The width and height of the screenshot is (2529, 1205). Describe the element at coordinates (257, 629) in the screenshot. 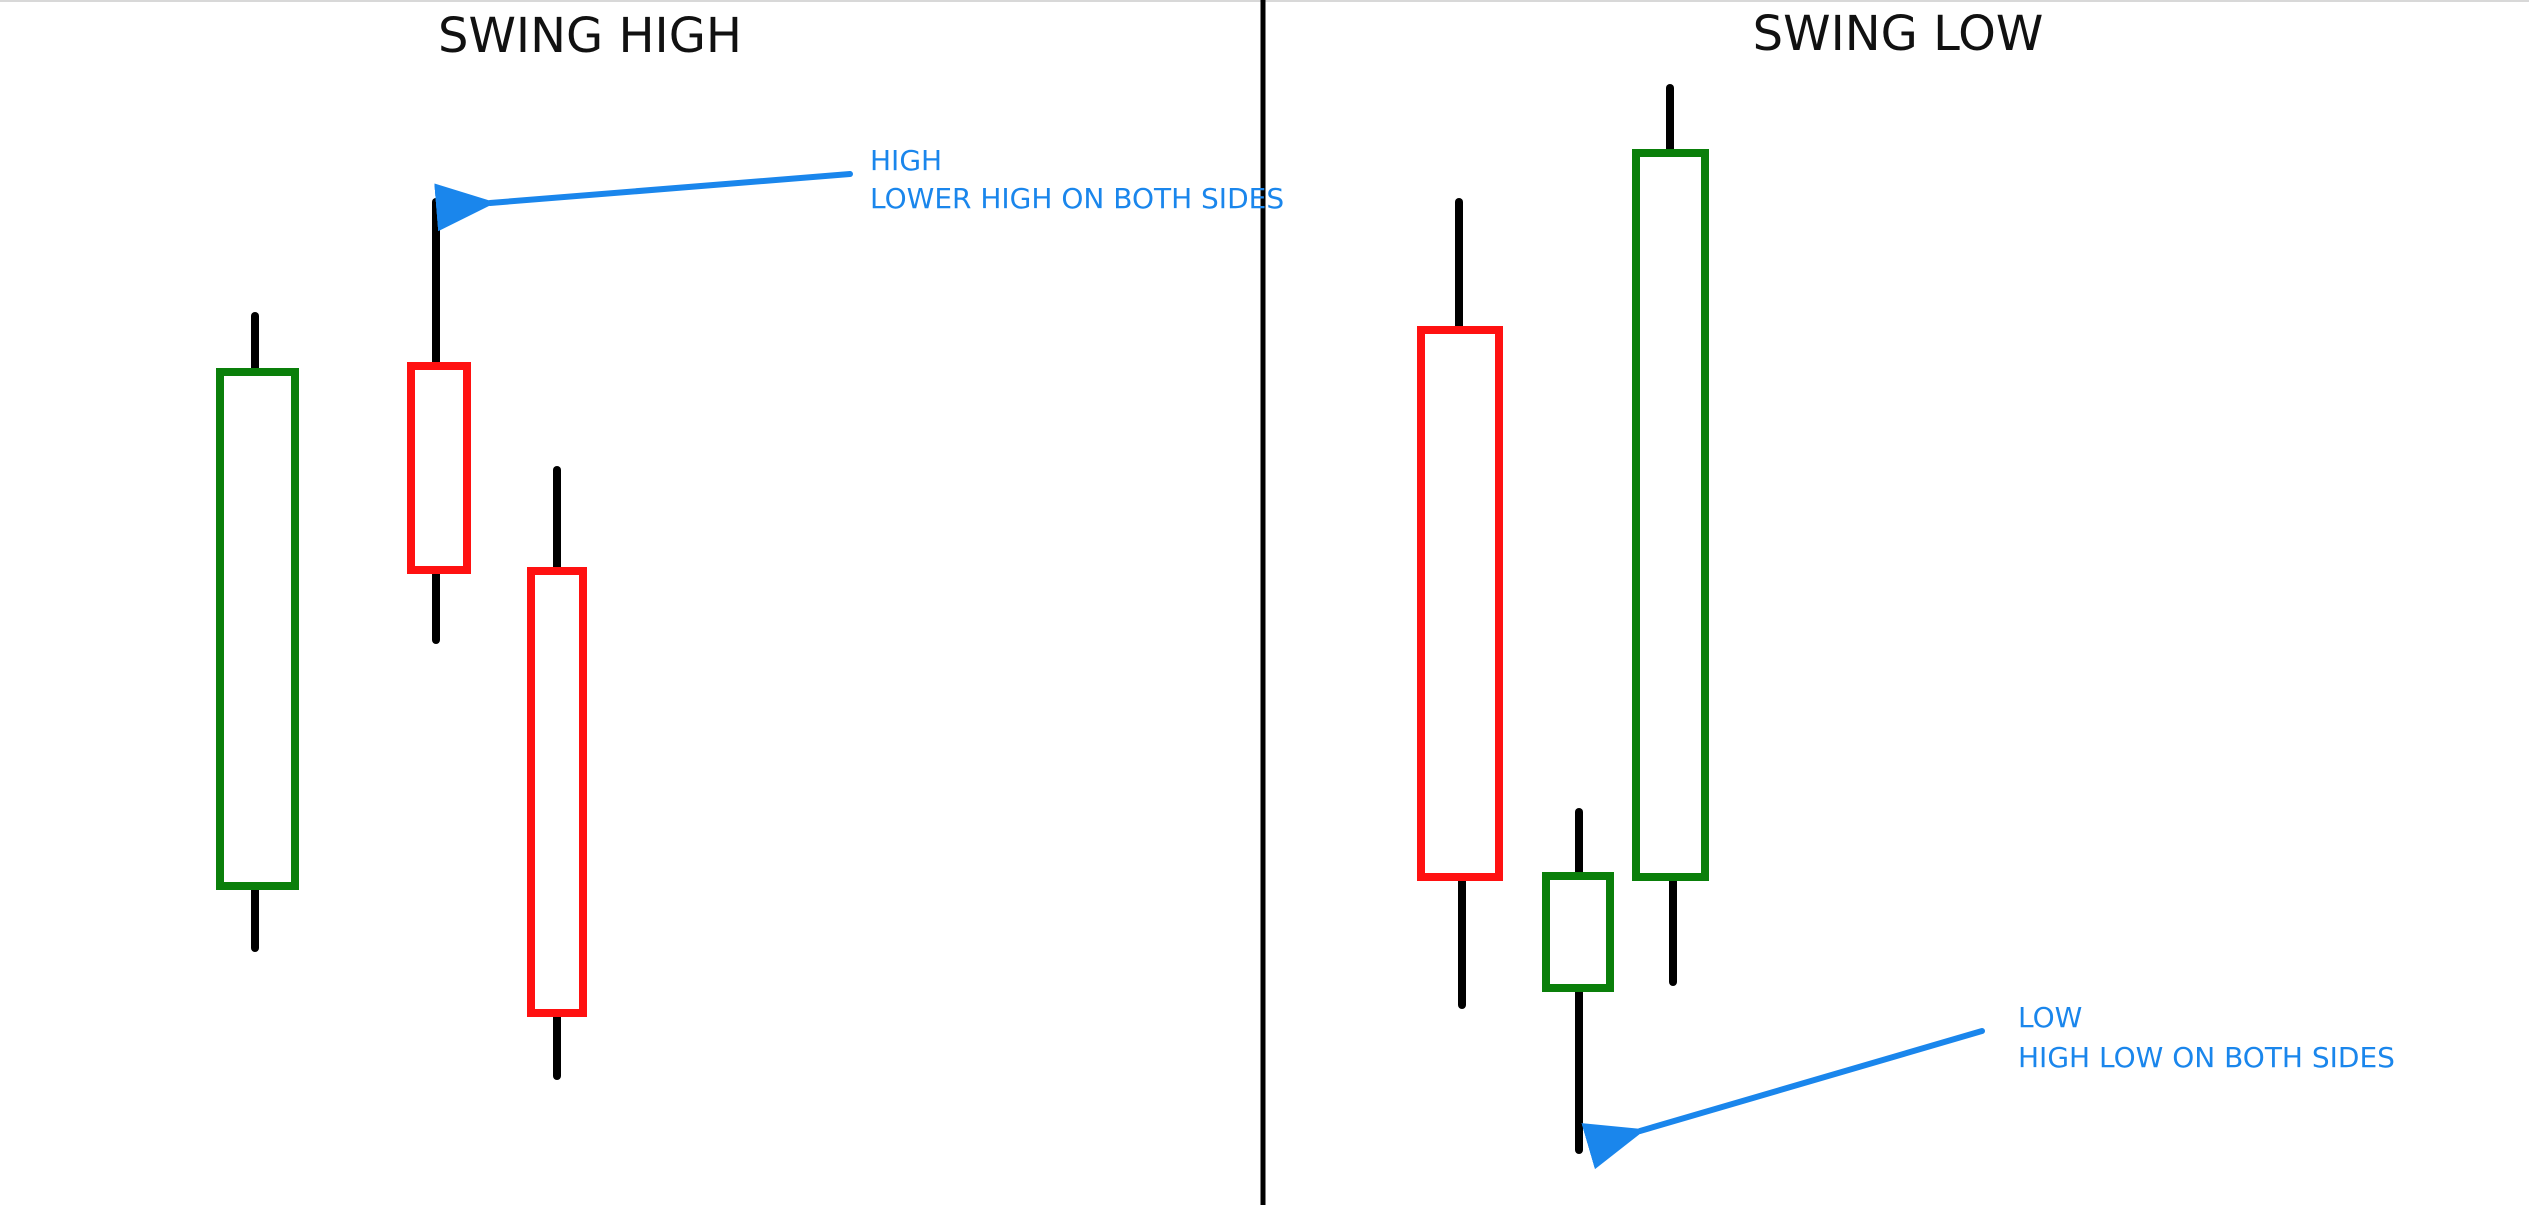

I see `left-candle-1-body` at that location.